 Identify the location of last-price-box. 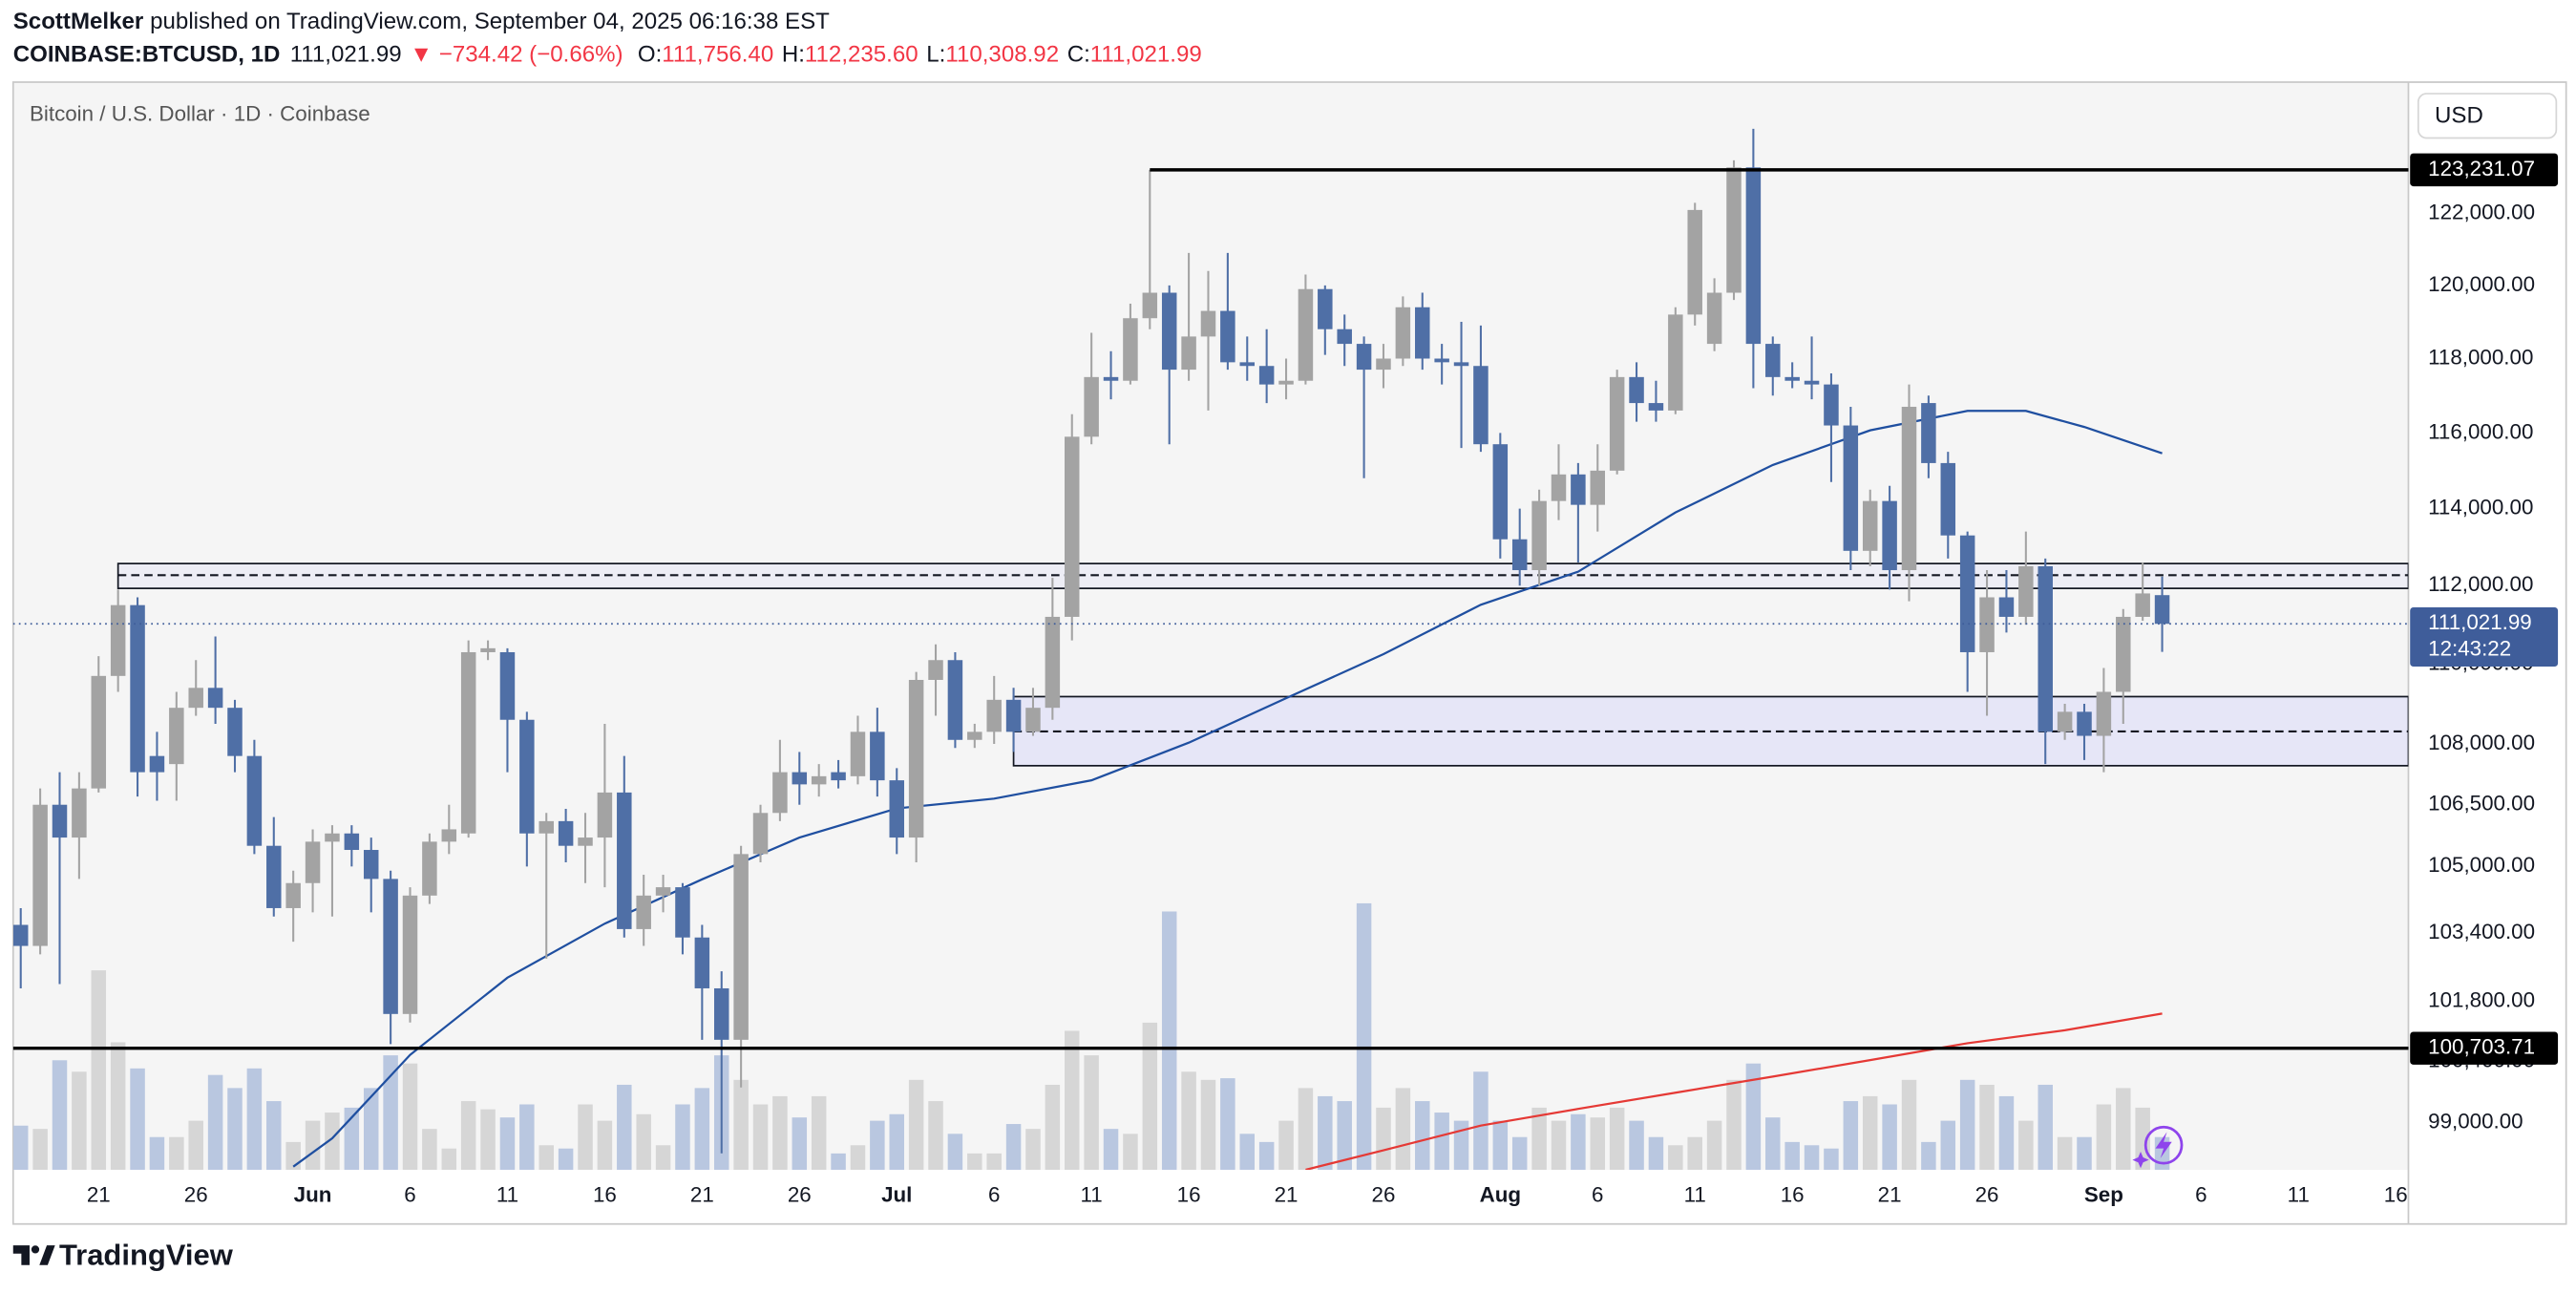
(2484, 637).